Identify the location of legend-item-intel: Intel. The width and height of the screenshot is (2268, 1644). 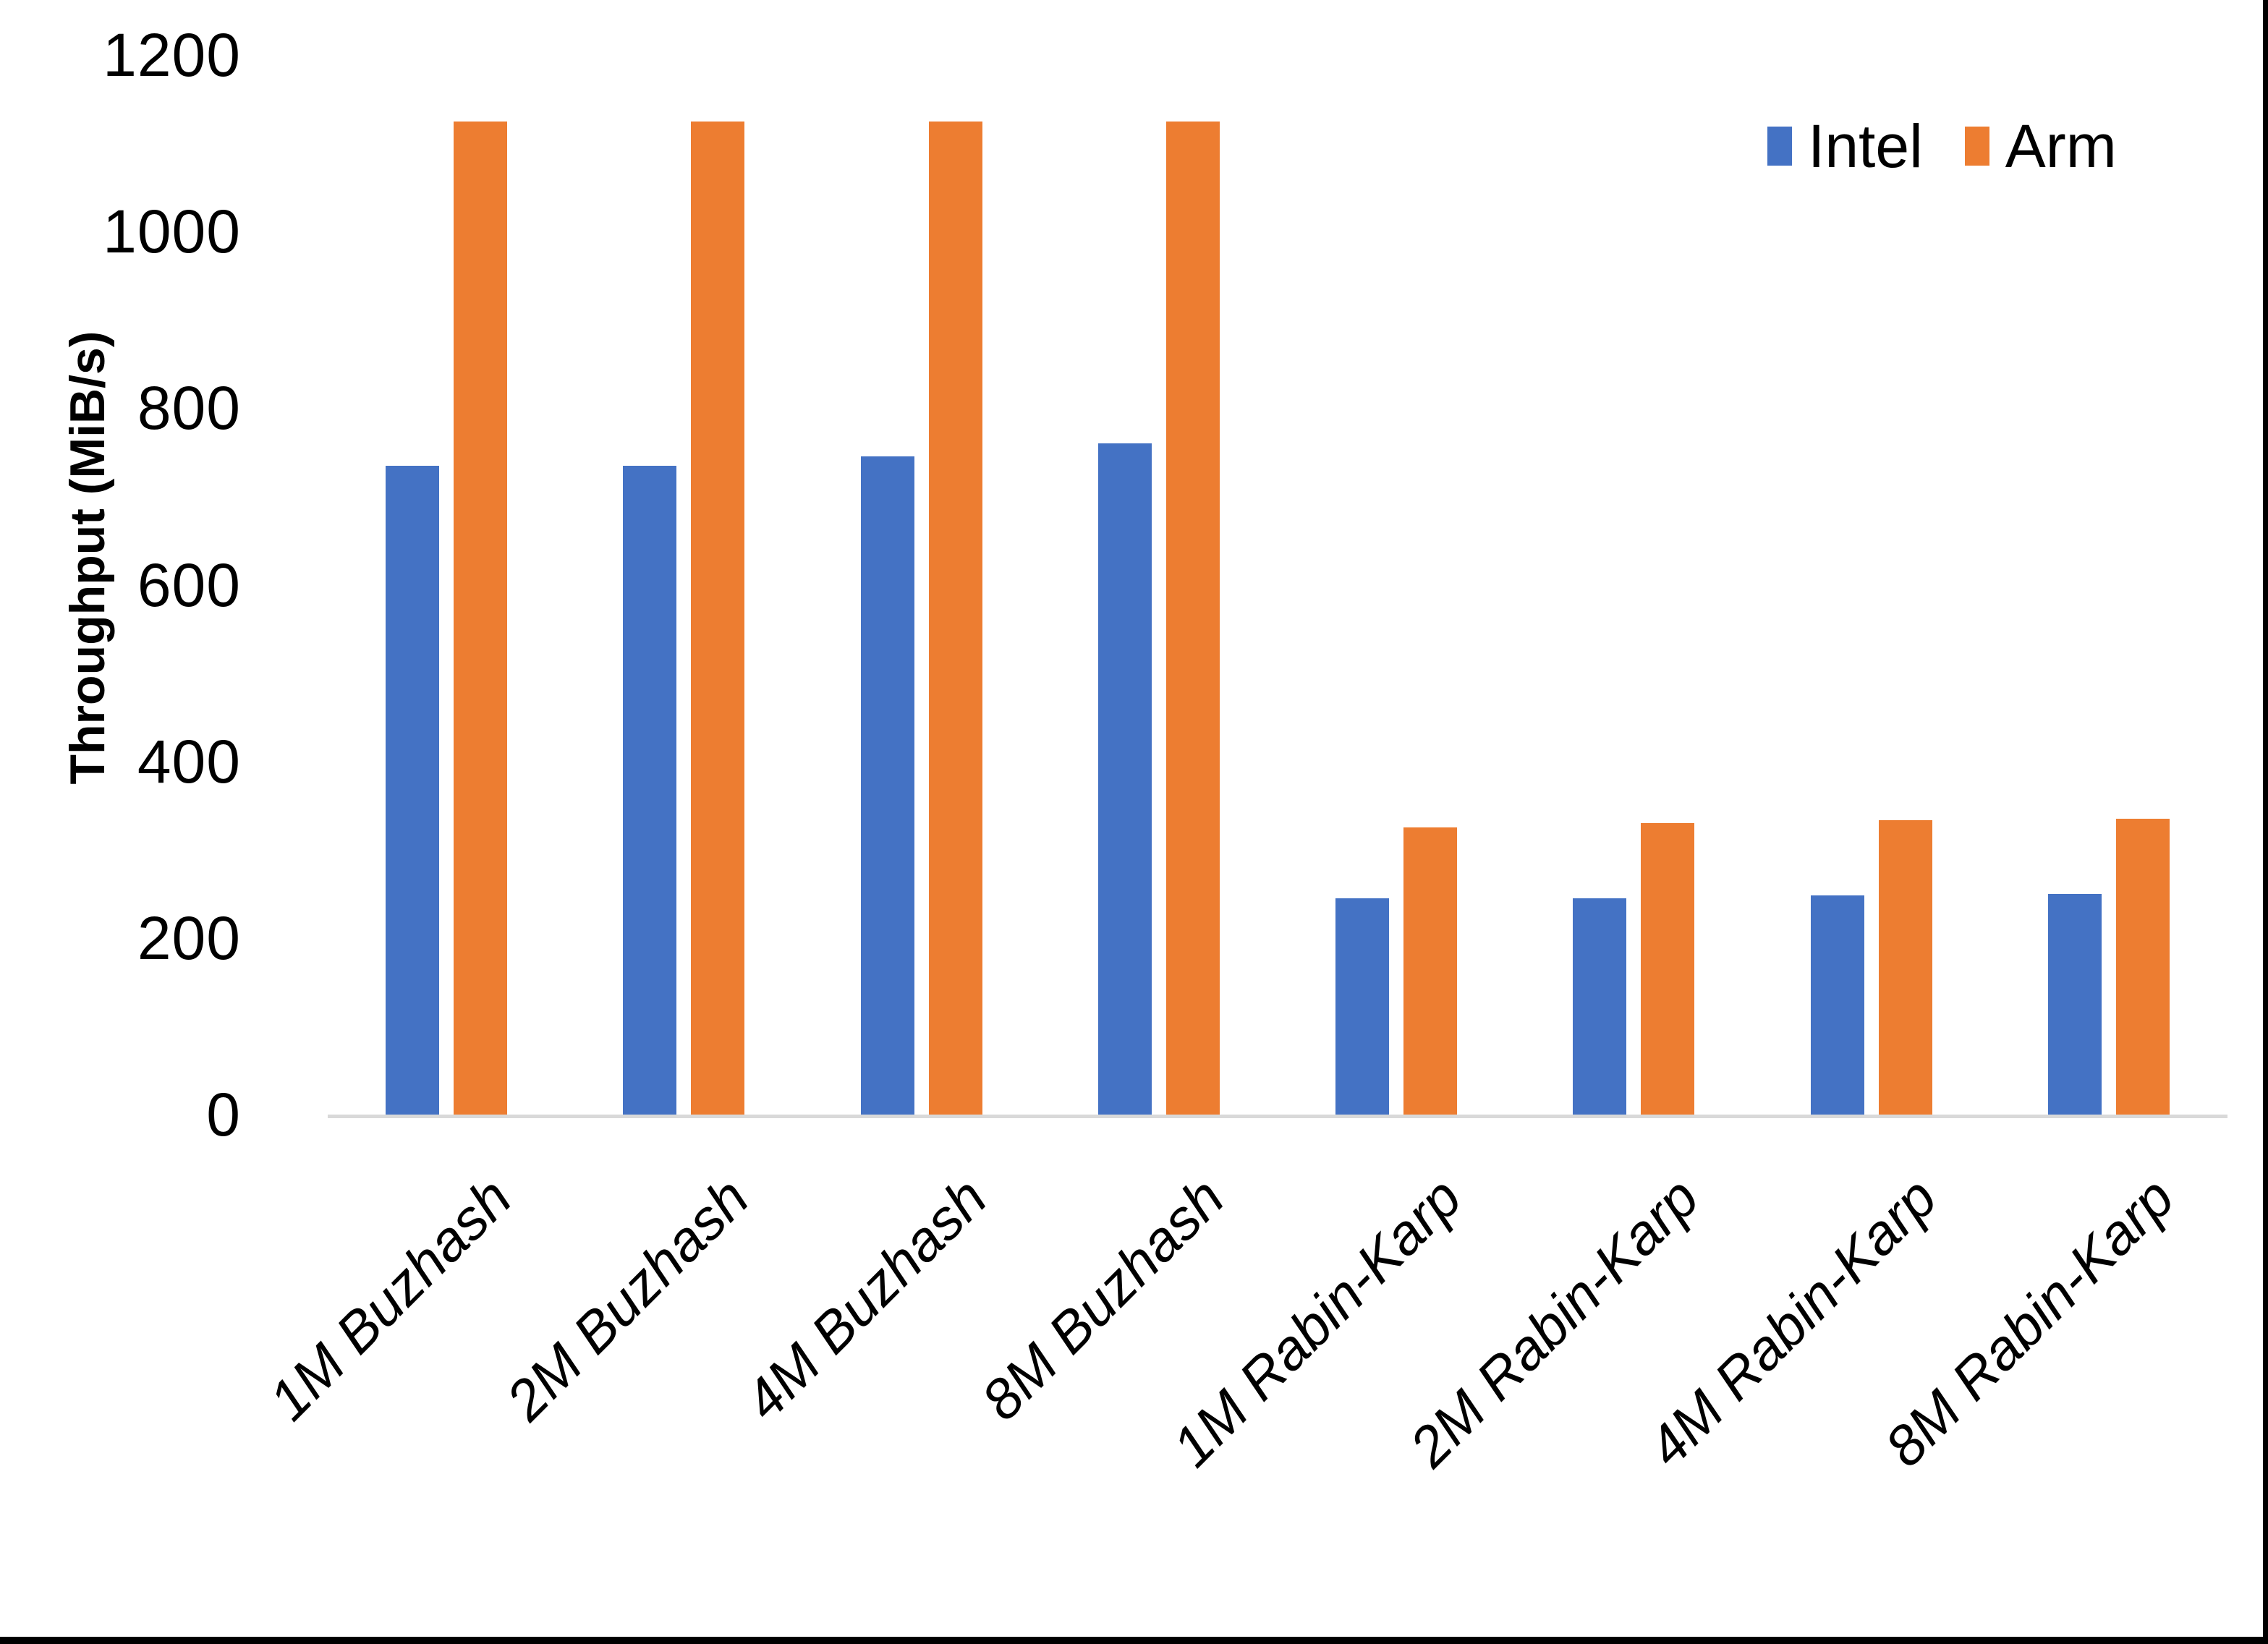
(1845, 146).